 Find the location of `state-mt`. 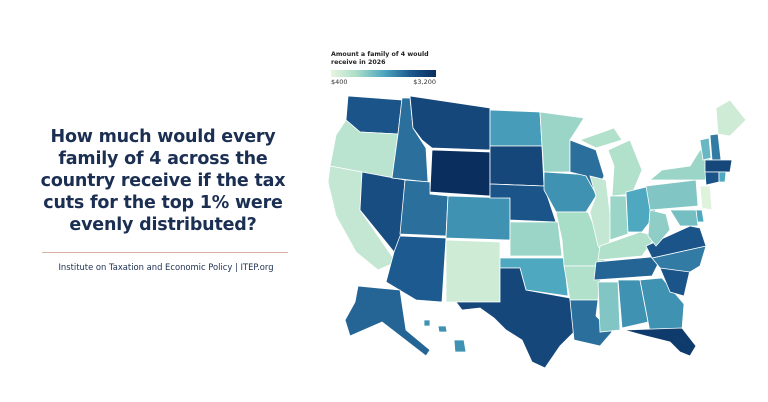

state-mt is located at coordinates (450, 123).